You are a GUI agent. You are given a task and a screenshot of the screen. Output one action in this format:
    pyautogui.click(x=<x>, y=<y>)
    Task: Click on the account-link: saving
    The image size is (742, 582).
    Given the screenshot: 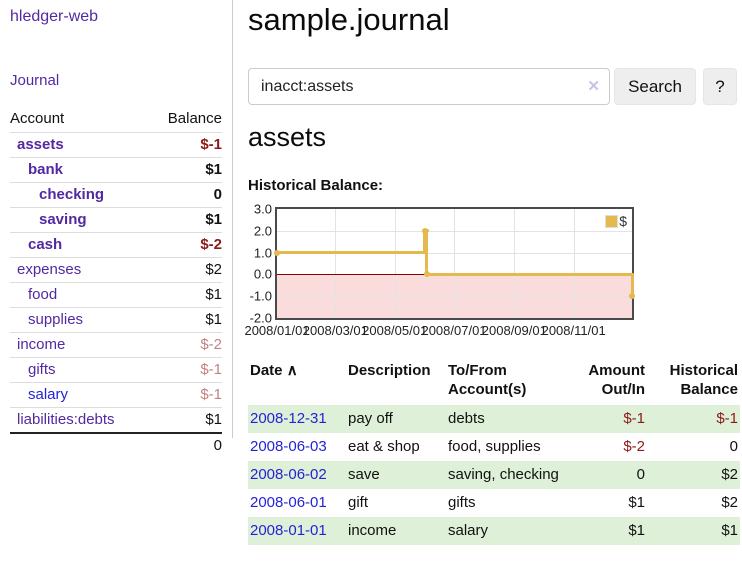 What is the action you would take?
    pyautogui.click(x=63, y=219)
    